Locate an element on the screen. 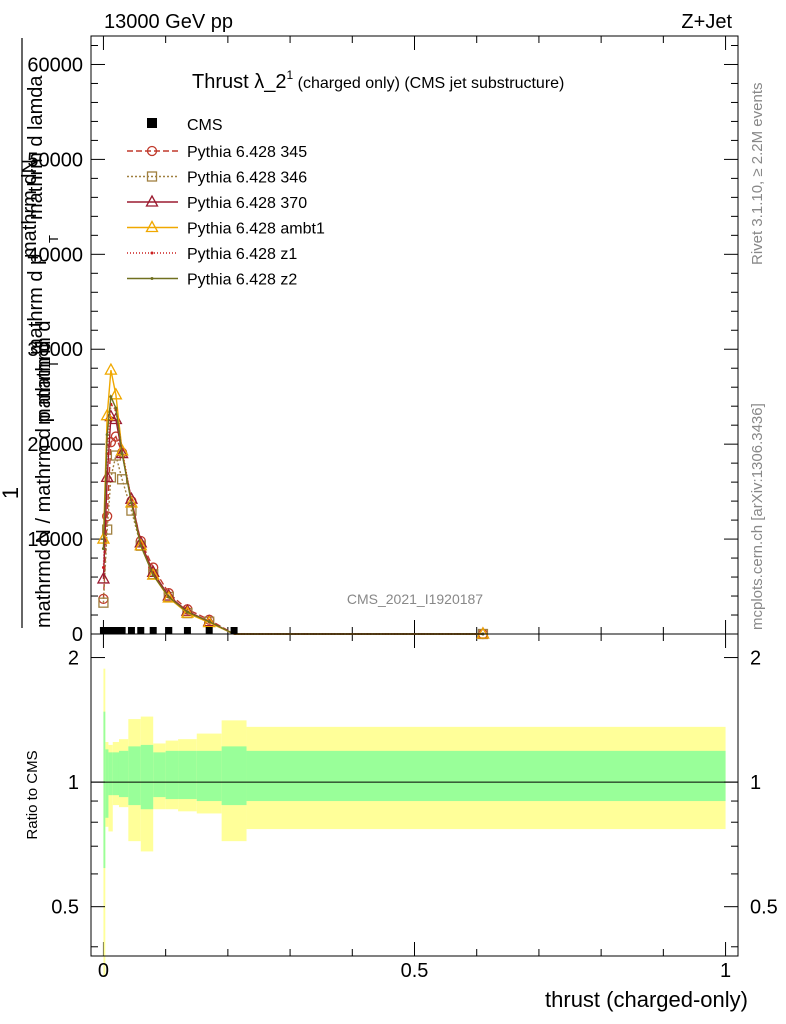 The width and height of the screenshot is (786, 1024). y-label-dp: mathrm d p is located at coordinates (36, 304).